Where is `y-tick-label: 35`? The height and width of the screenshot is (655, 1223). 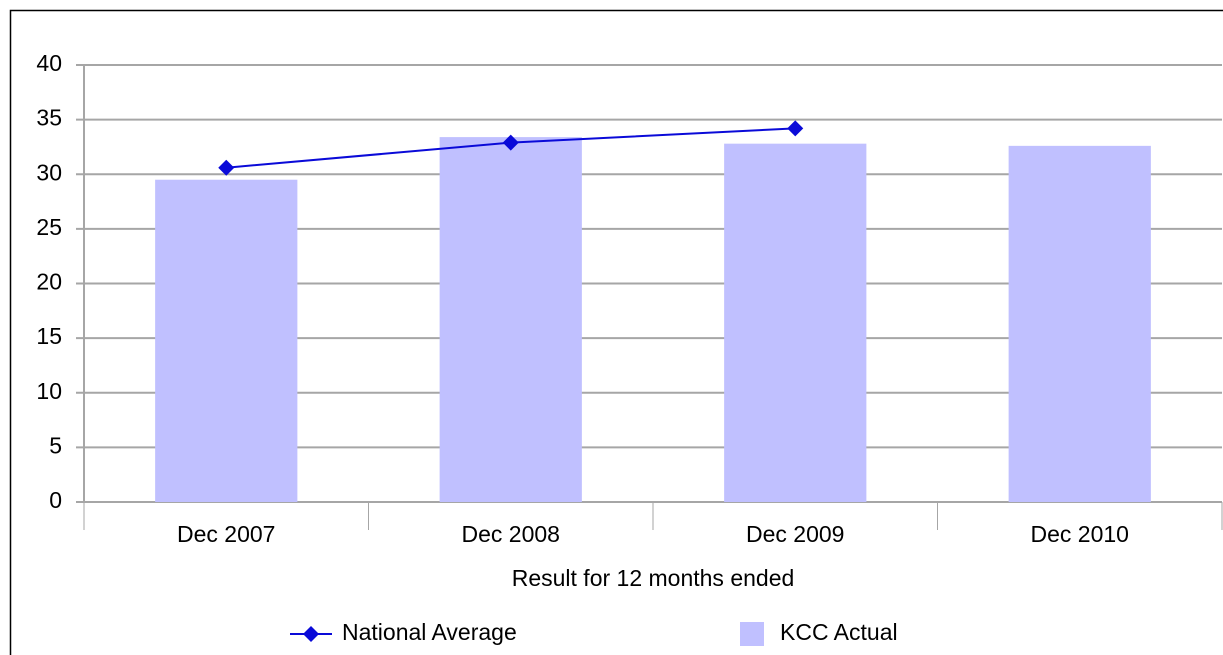 y-tick-label: 35 is located at coordinates (49, 118).